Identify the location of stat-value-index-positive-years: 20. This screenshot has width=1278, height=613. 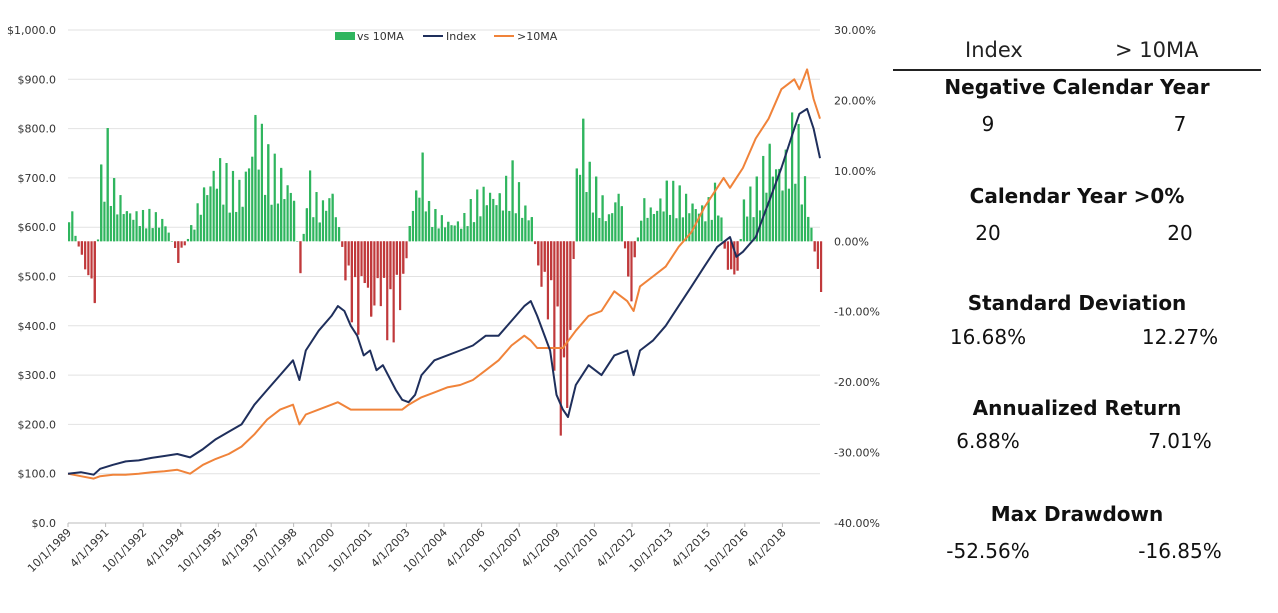
(988, 233).